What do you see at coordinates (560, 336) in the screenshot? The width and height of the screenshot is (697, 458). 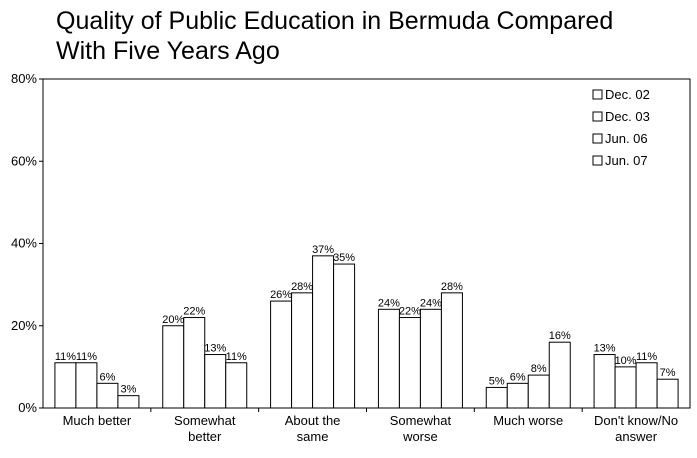 I see `data-label: 16%` at bounding box center [560, 336].